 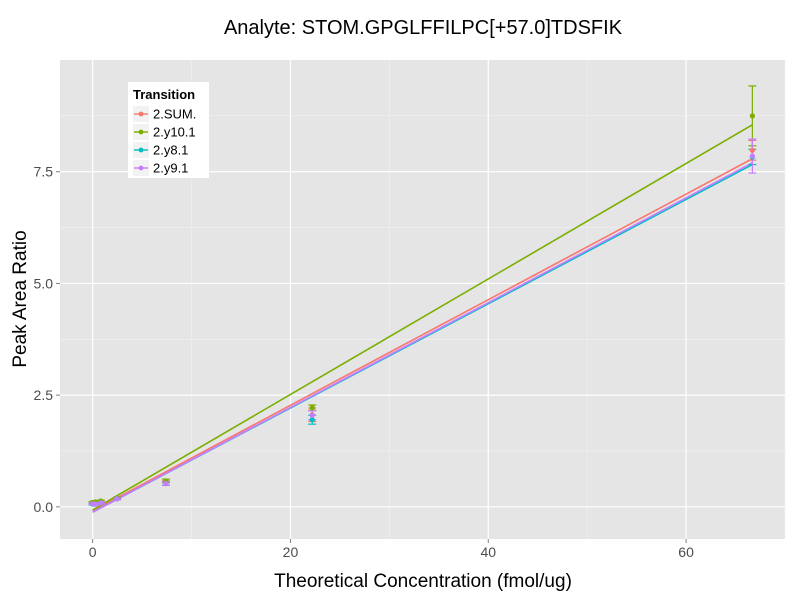 What do you see at coordinates (44, 172) in the screenshot?
I see `y-tick-label: 7.5` at bounding box center [44, 172].